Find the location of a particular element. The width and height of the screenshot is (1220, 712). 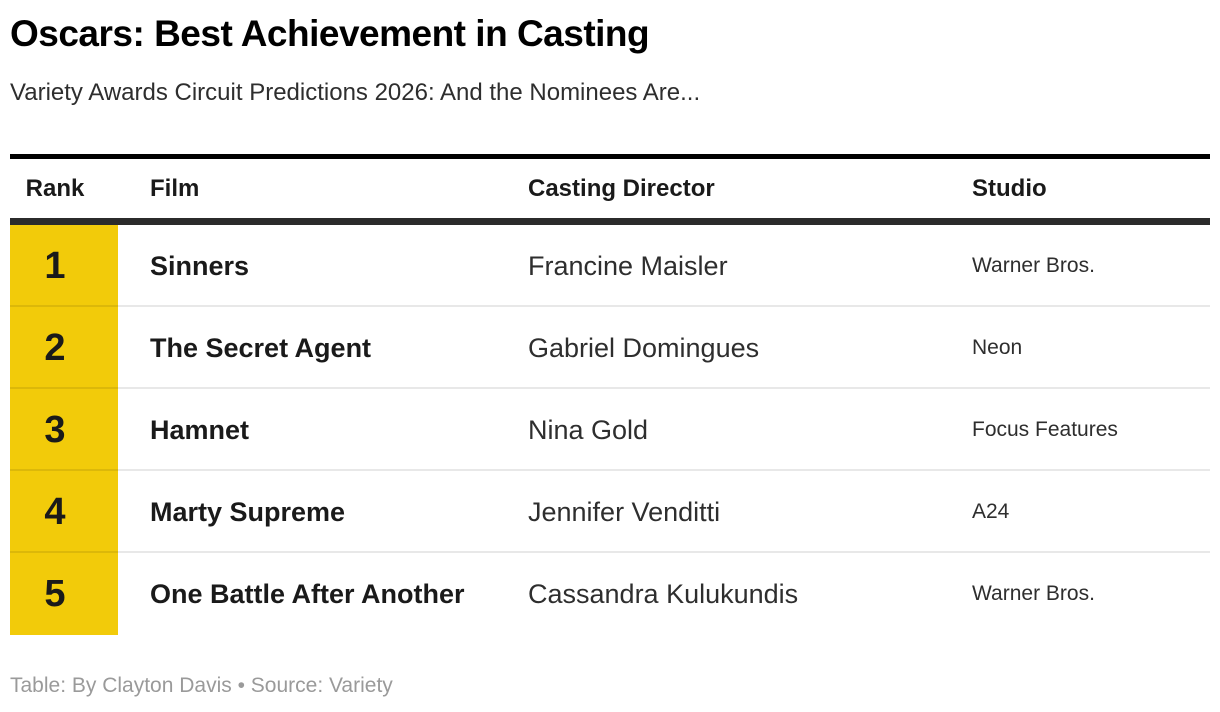

table-row: 4 Marty Supreme Jennifer Venditti A24 is located at coordinates (610, 512).